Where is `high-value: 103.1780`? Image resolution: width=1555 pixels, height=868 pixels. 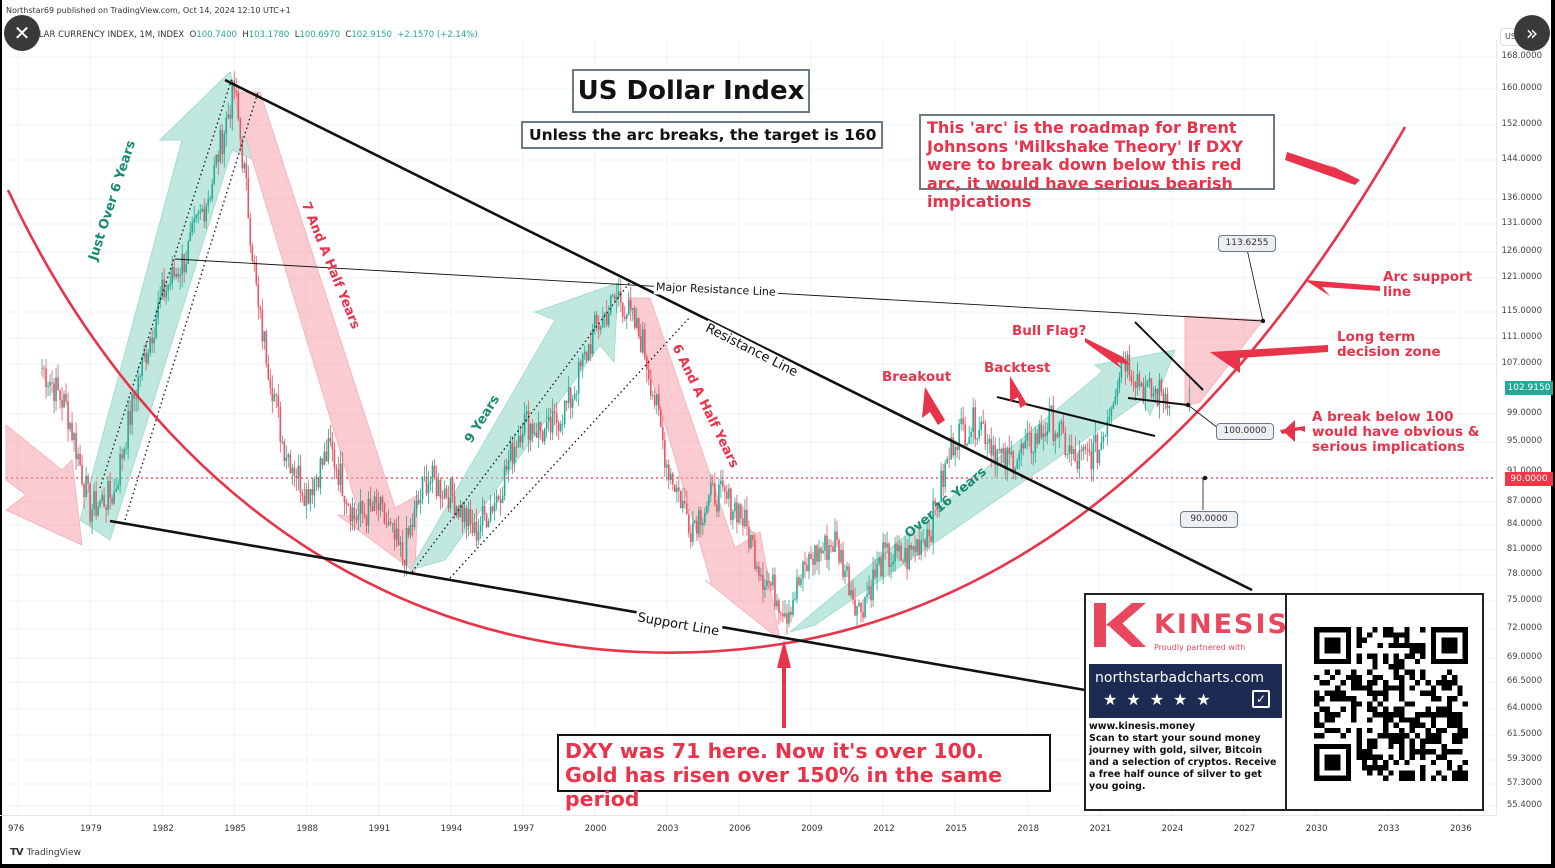 high-value: 103.1780 is located at coordinates (269, 35).